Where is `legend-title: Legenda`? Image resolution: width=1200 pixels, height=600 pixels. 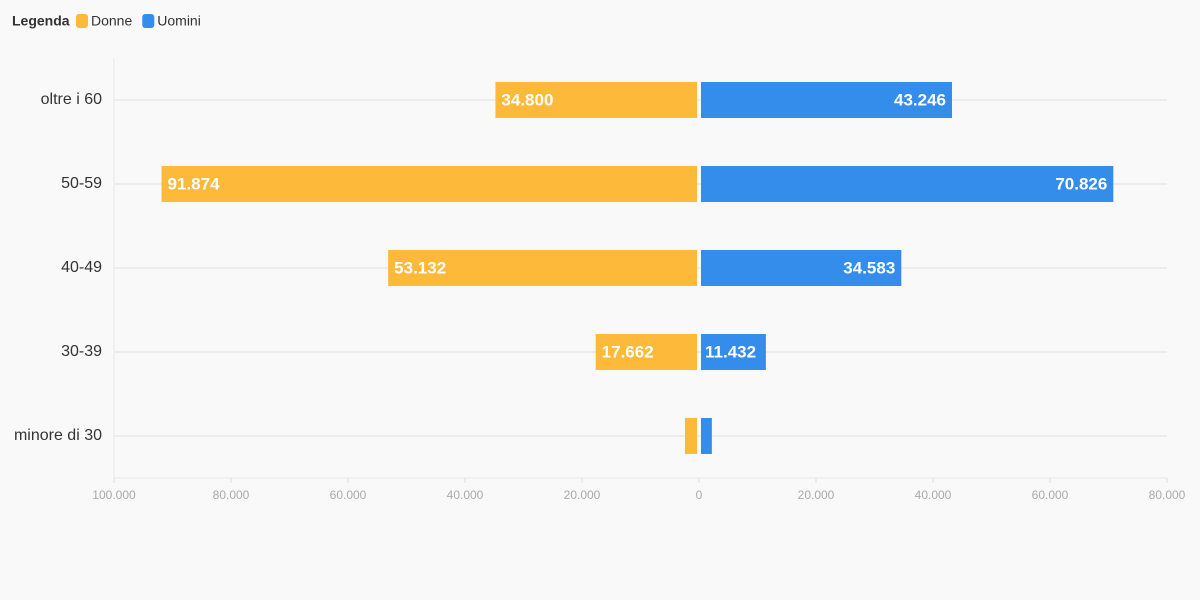
legend-title: Legenda is located at coordinates (41, 21).